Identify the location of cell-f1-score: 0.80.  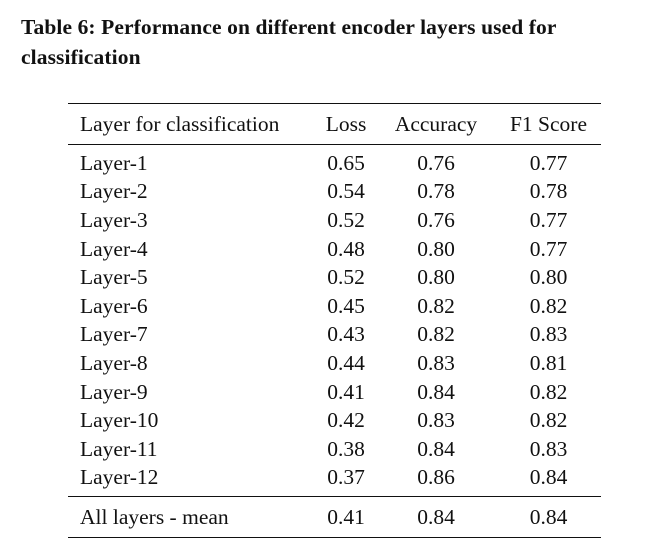
(548, 277).